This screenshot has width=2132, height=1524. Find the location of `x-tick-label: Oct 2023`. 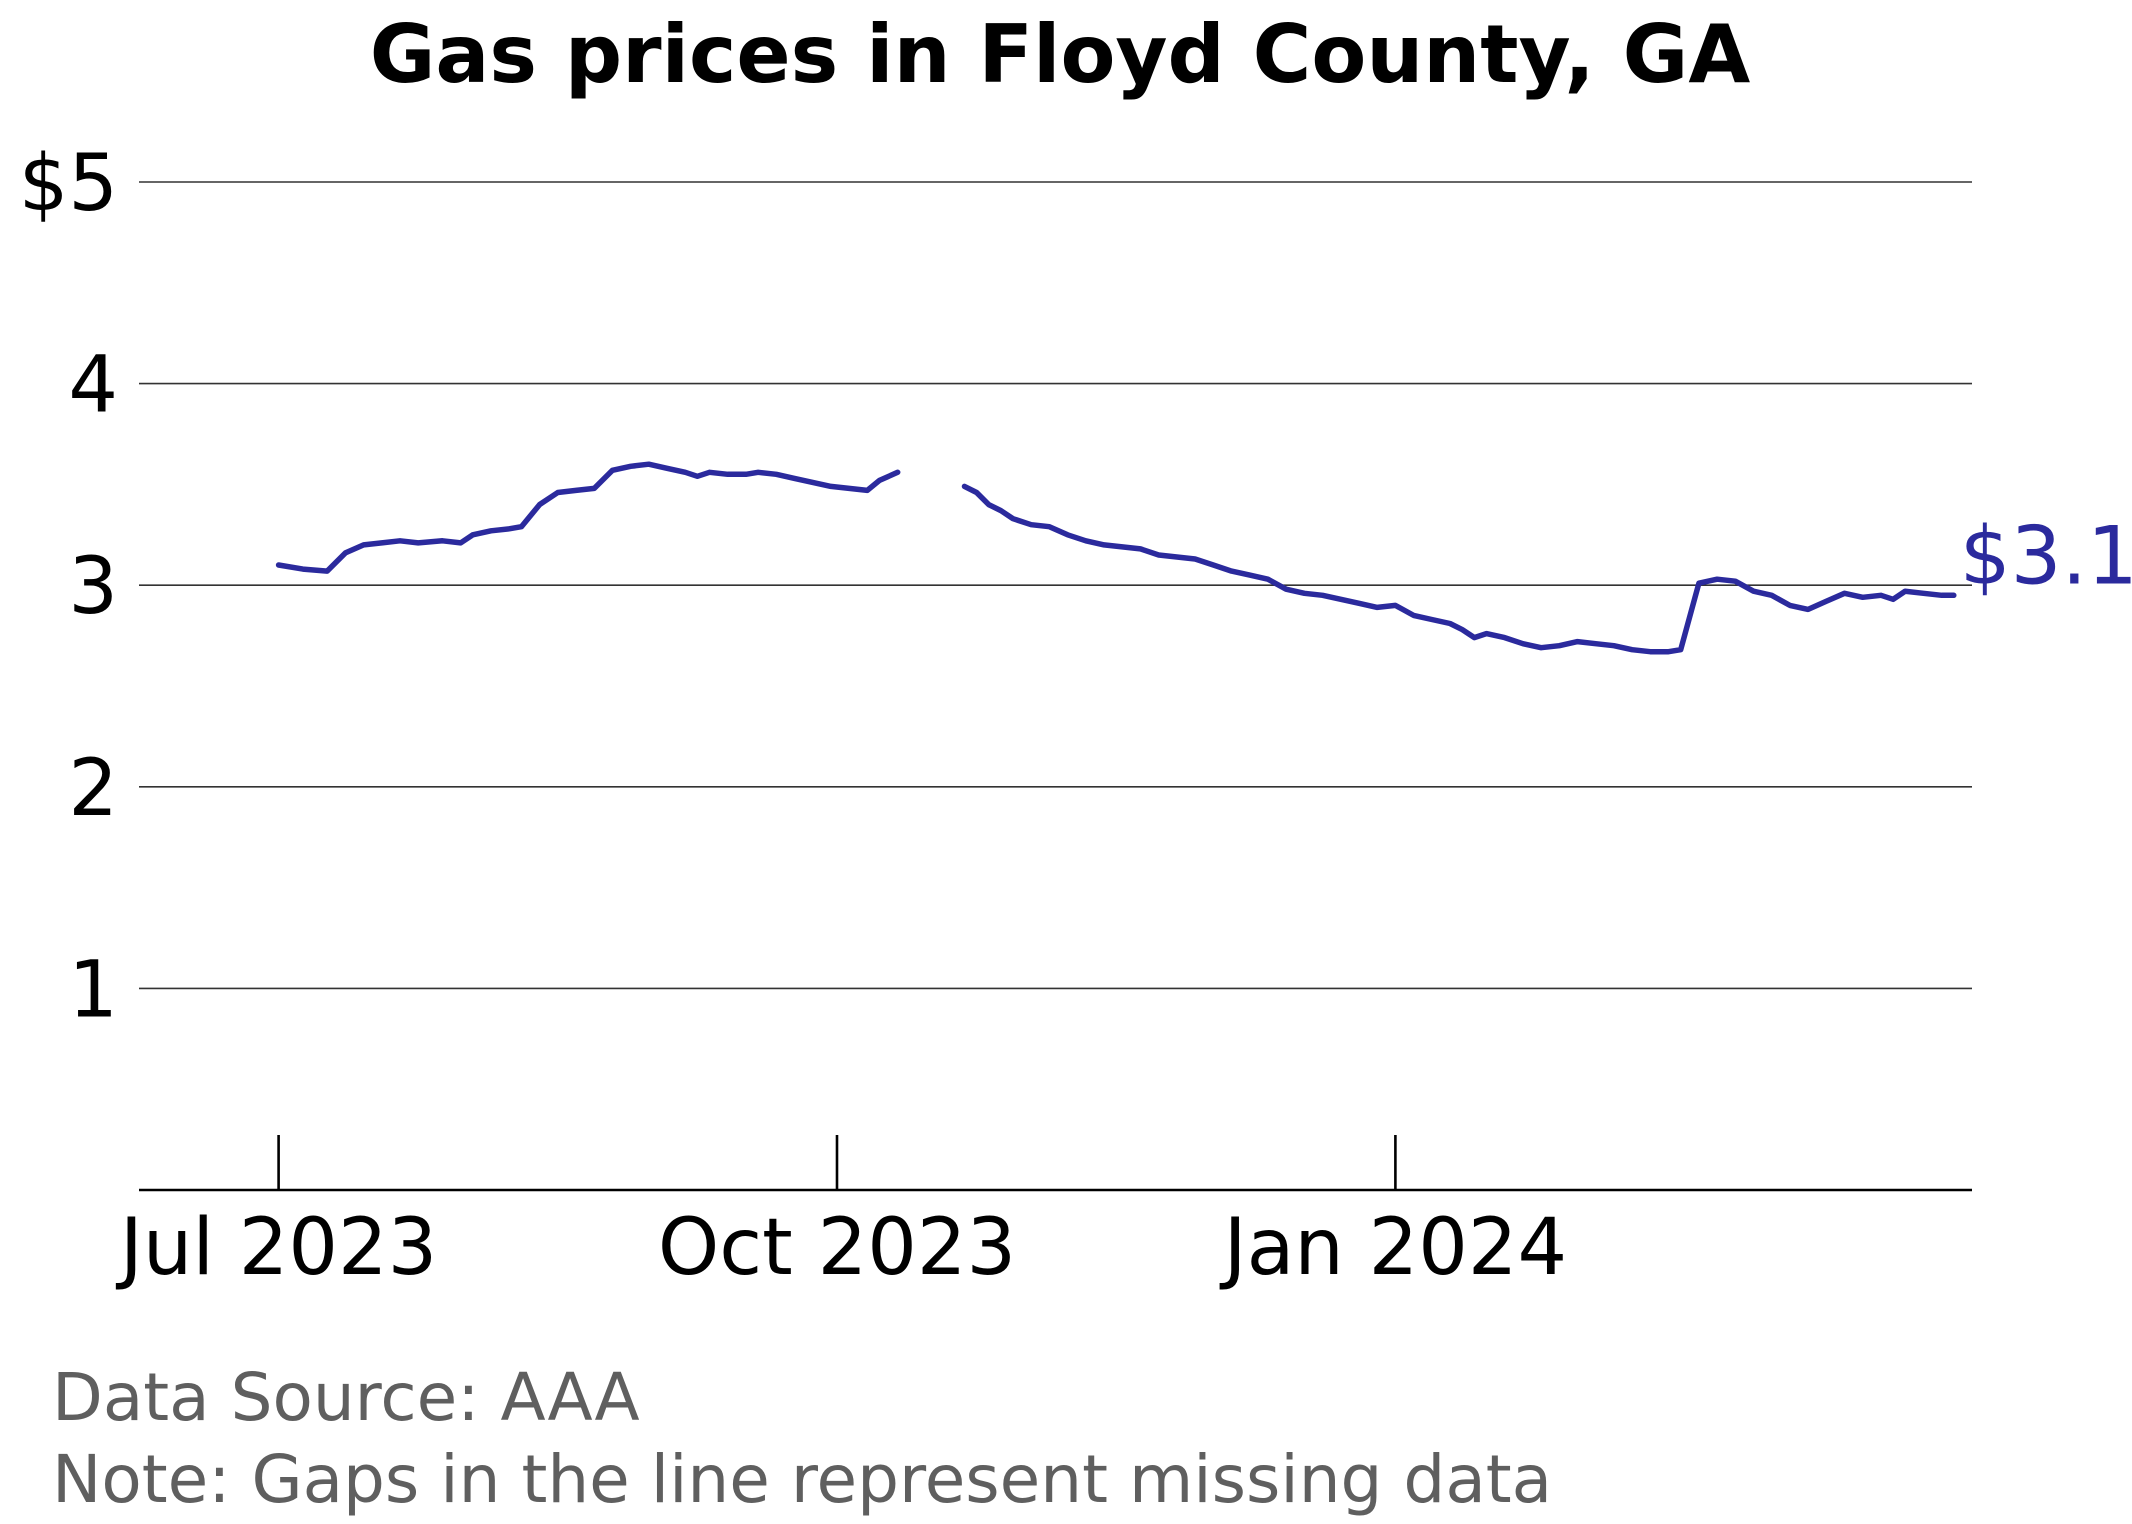

x-tick-label: Oct 2023 is located at coordinates (837, 1248).